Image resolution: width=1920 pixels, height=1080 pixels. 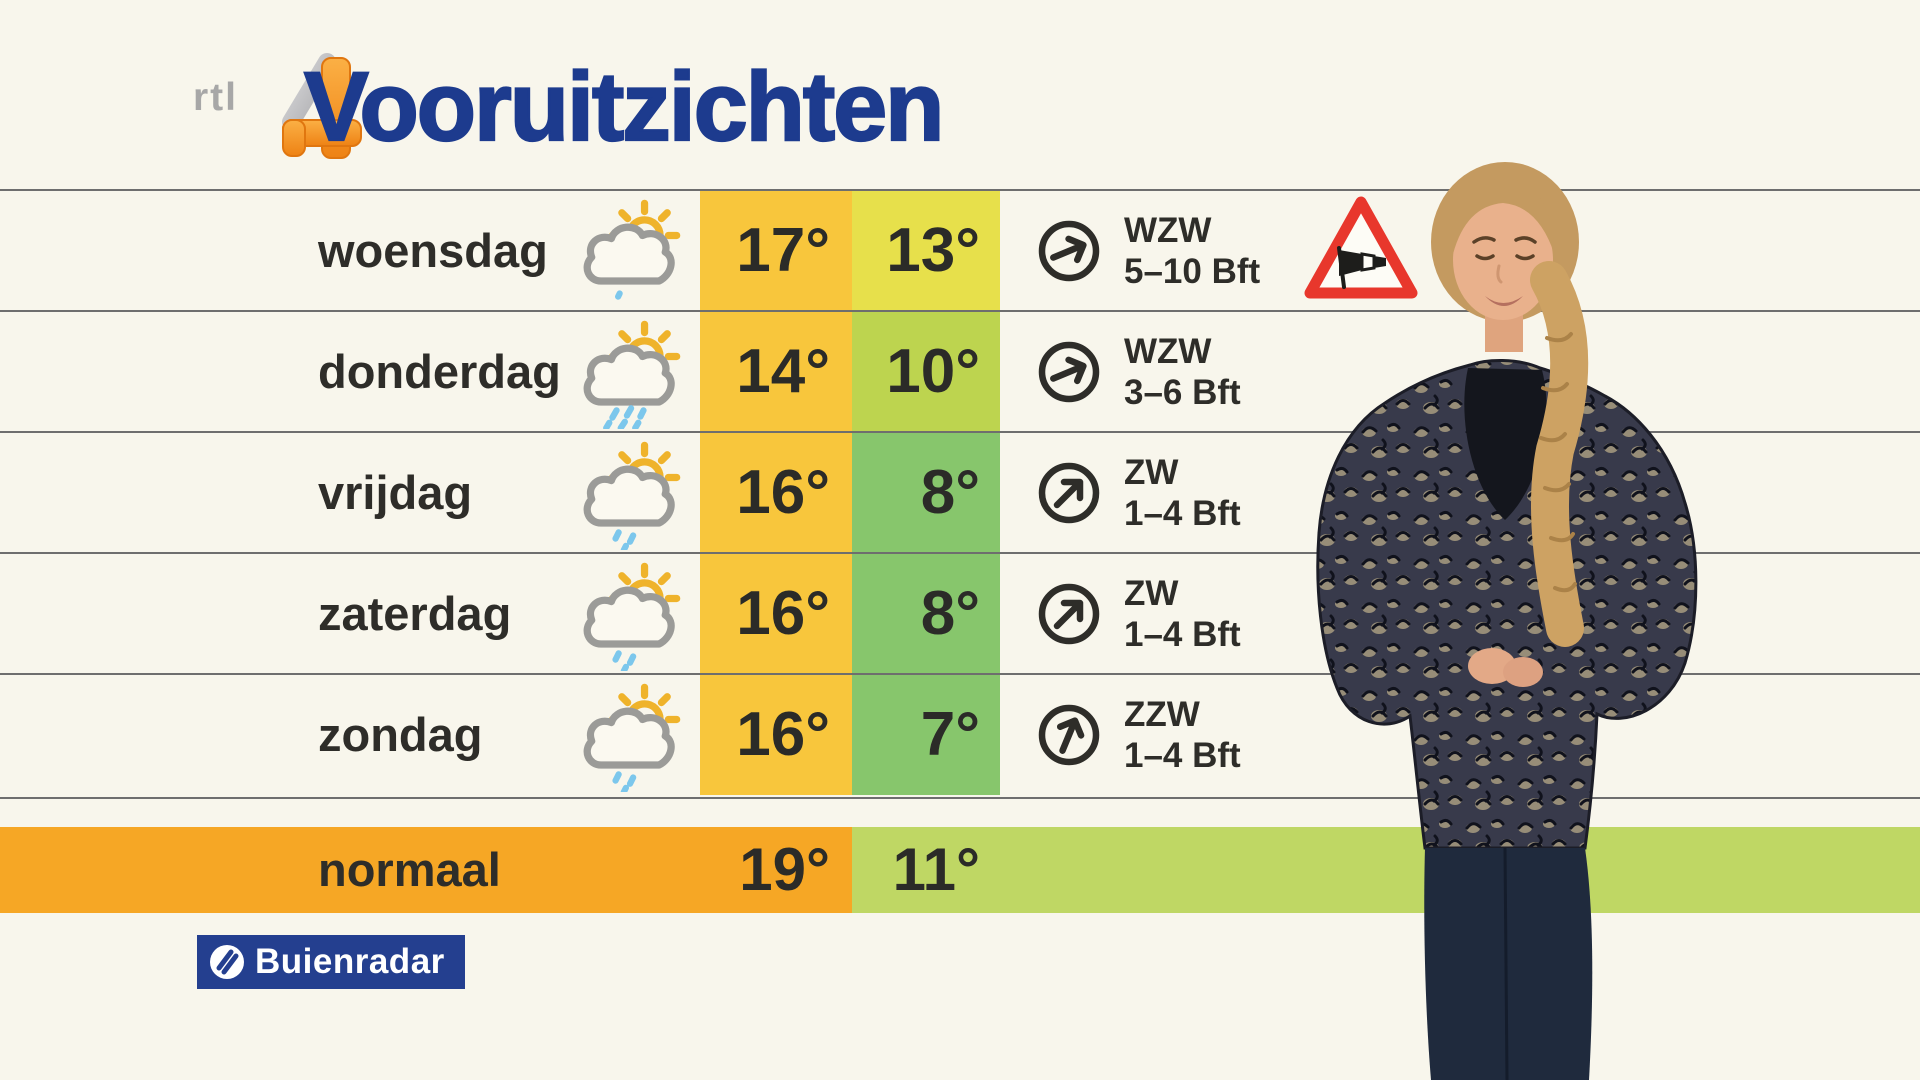 What do you see at coordinates (1162, 714) in the screenshot?
I see `wind-direction: ZZW` at bounding box center [1162, 714].